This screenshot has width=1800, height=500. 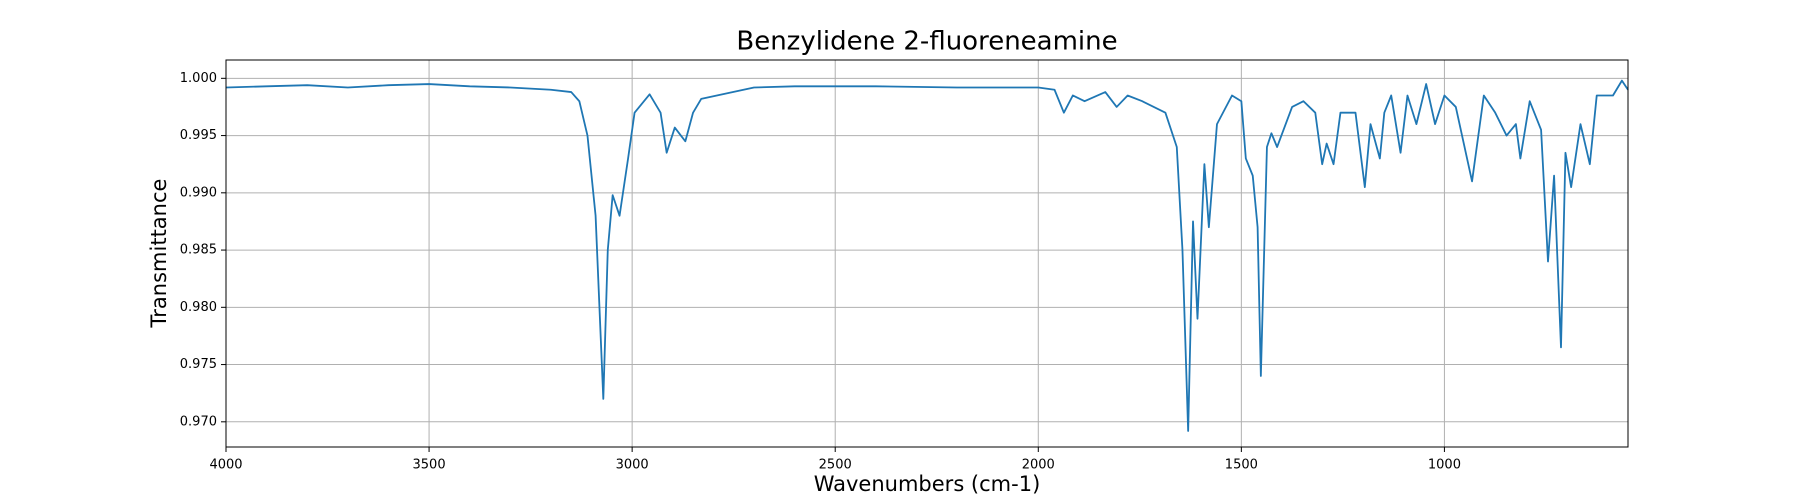 I want to click on y-tick-label: 1.000, so click(x=198, y=78).